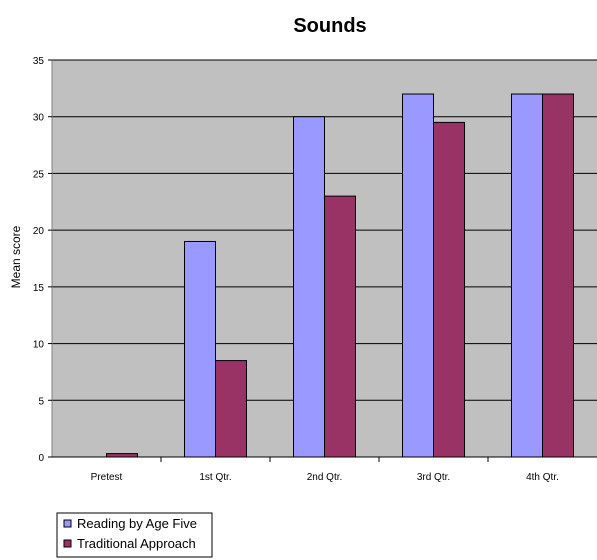 Image resolution: width=597 pixels, height=560 pixels. I want to click on legend-box, so click(134, 535).